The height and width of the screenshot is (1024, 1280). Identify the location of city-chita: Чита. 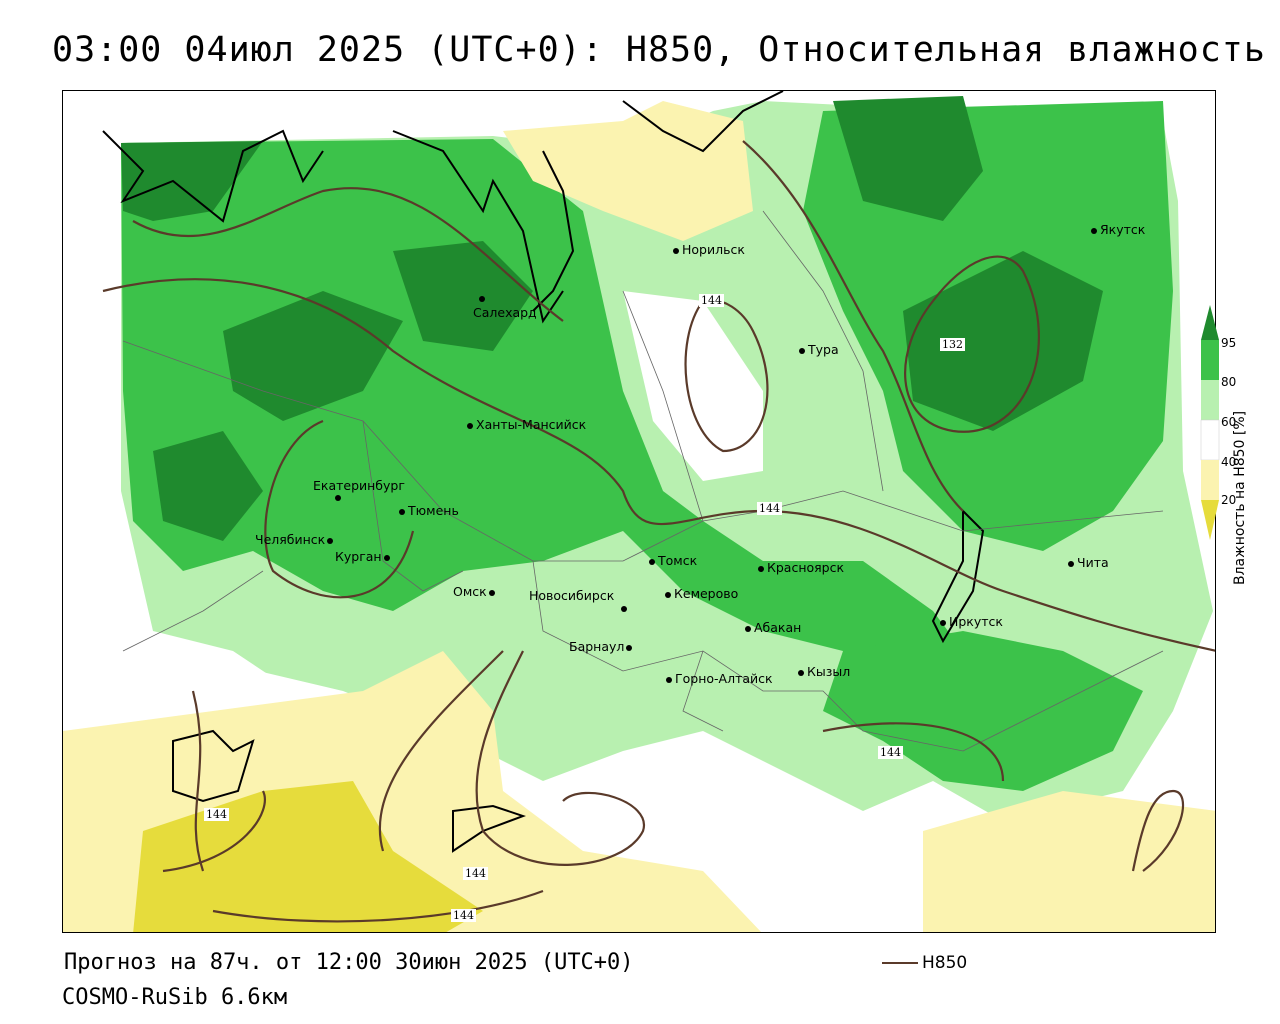
(1088, 562).